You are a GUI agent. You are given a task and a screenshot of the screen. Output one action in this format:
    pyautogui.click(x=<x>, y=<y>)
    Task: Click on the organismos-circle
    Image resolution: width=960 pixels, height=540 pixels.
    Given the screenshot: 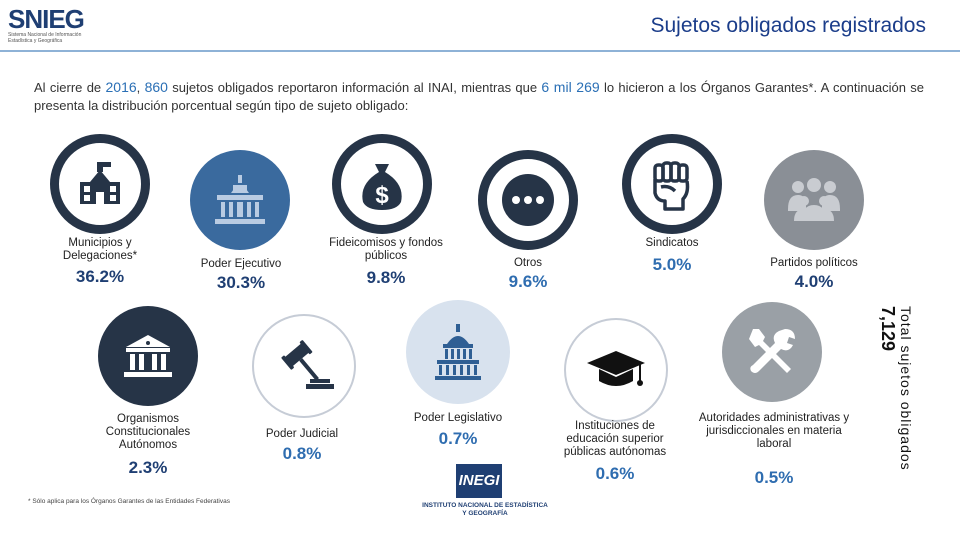 What is the action you would take?
    pyautogui.click(x=148, y=356)
    